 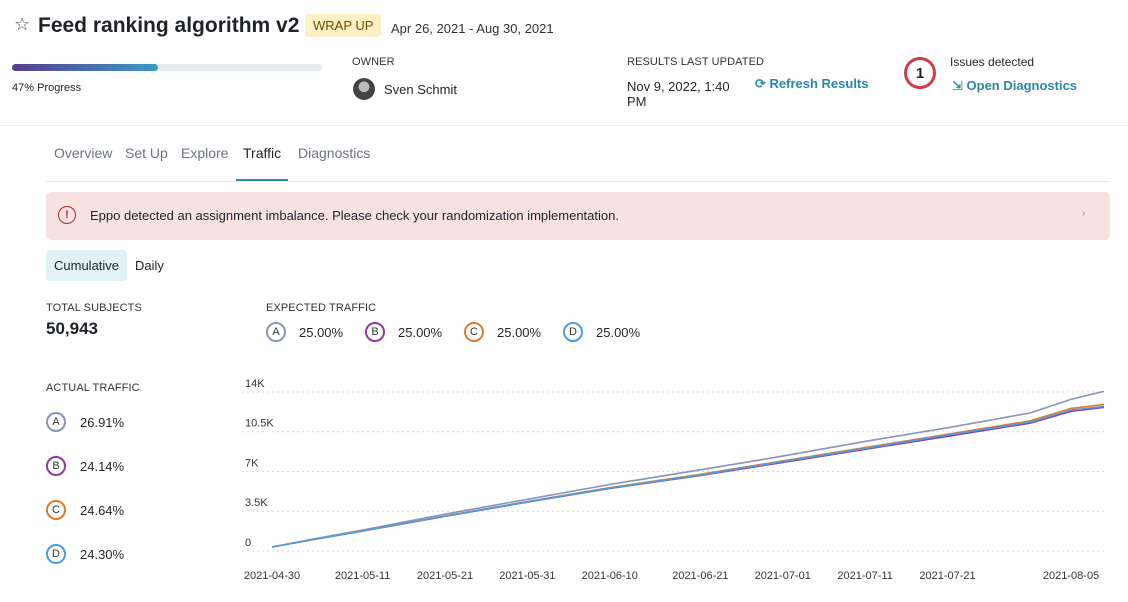 What do you see at coordinates (252, 463) in the screenshot?
I see `y-tick-label: 7K` at bounding box center [252, 463].